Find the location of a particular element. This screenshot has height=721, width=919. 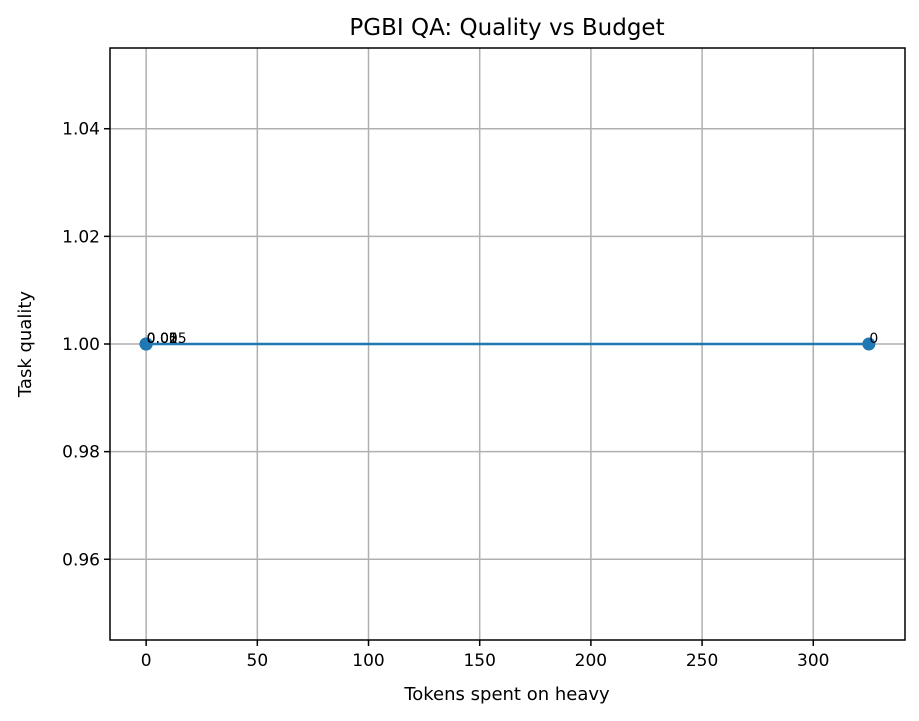

point-label: 0.02 is located at coordinates (162, 339).